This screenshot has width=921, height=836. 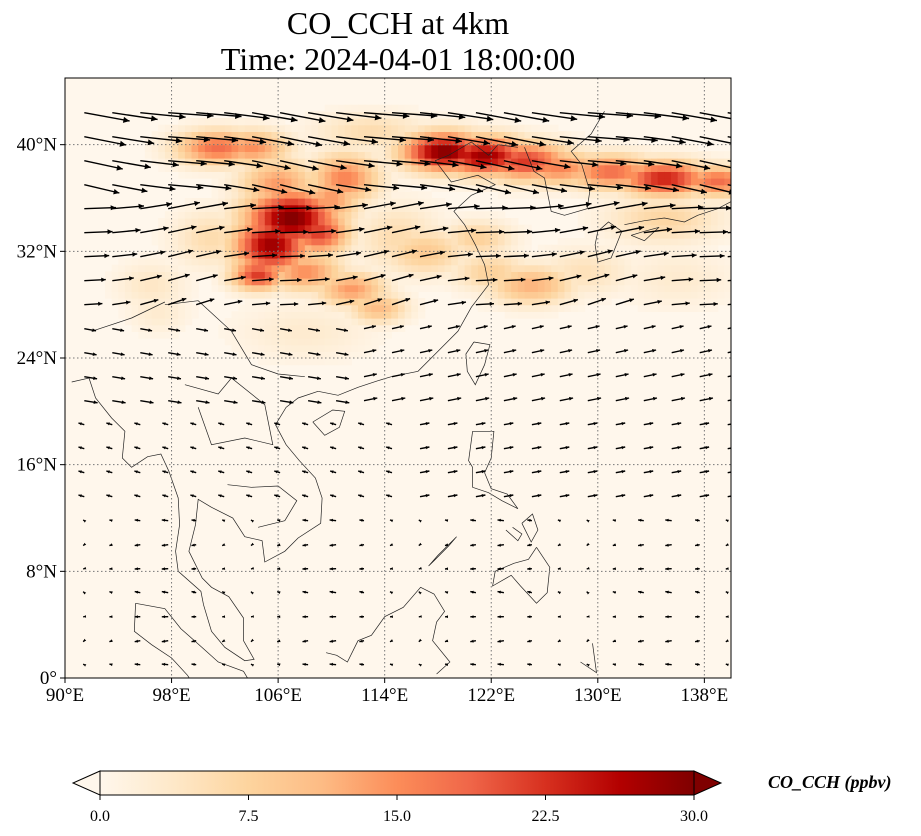 What do you see at coordinates (41, 571) in the screenshot?
I see `y-tick-label: 8°N` at bounding box center [41, 571].